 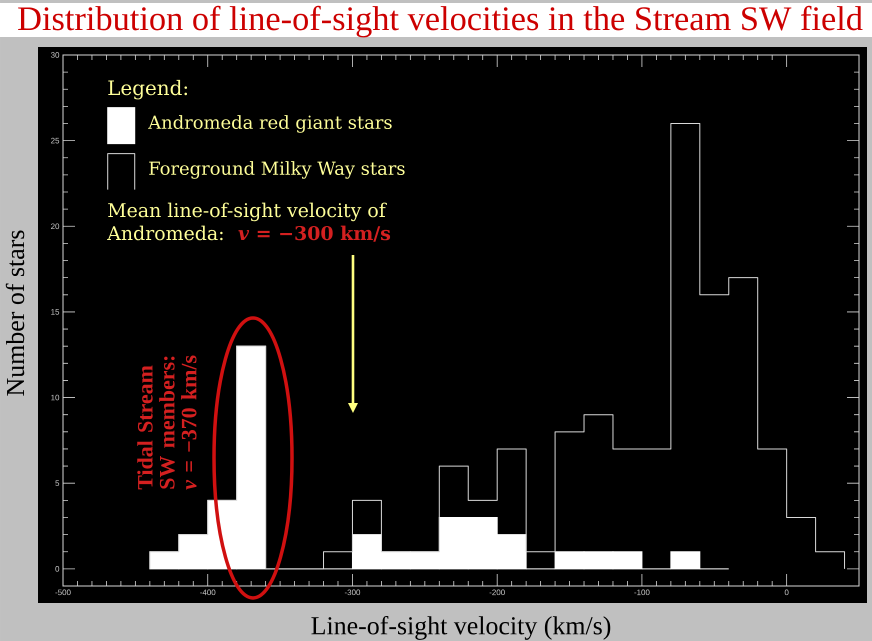 I want to click on annotation: Mean line-of-sight velocity of, so click(x=247, y=212).